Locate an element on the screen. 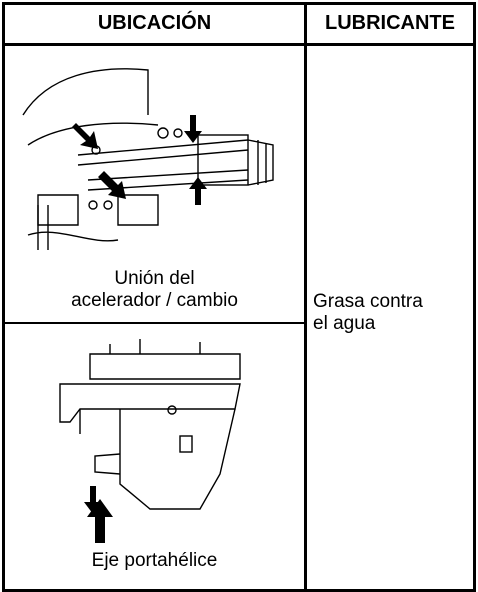  header-lubricant: LUBRICANTE is located at coordinates (390, 23).